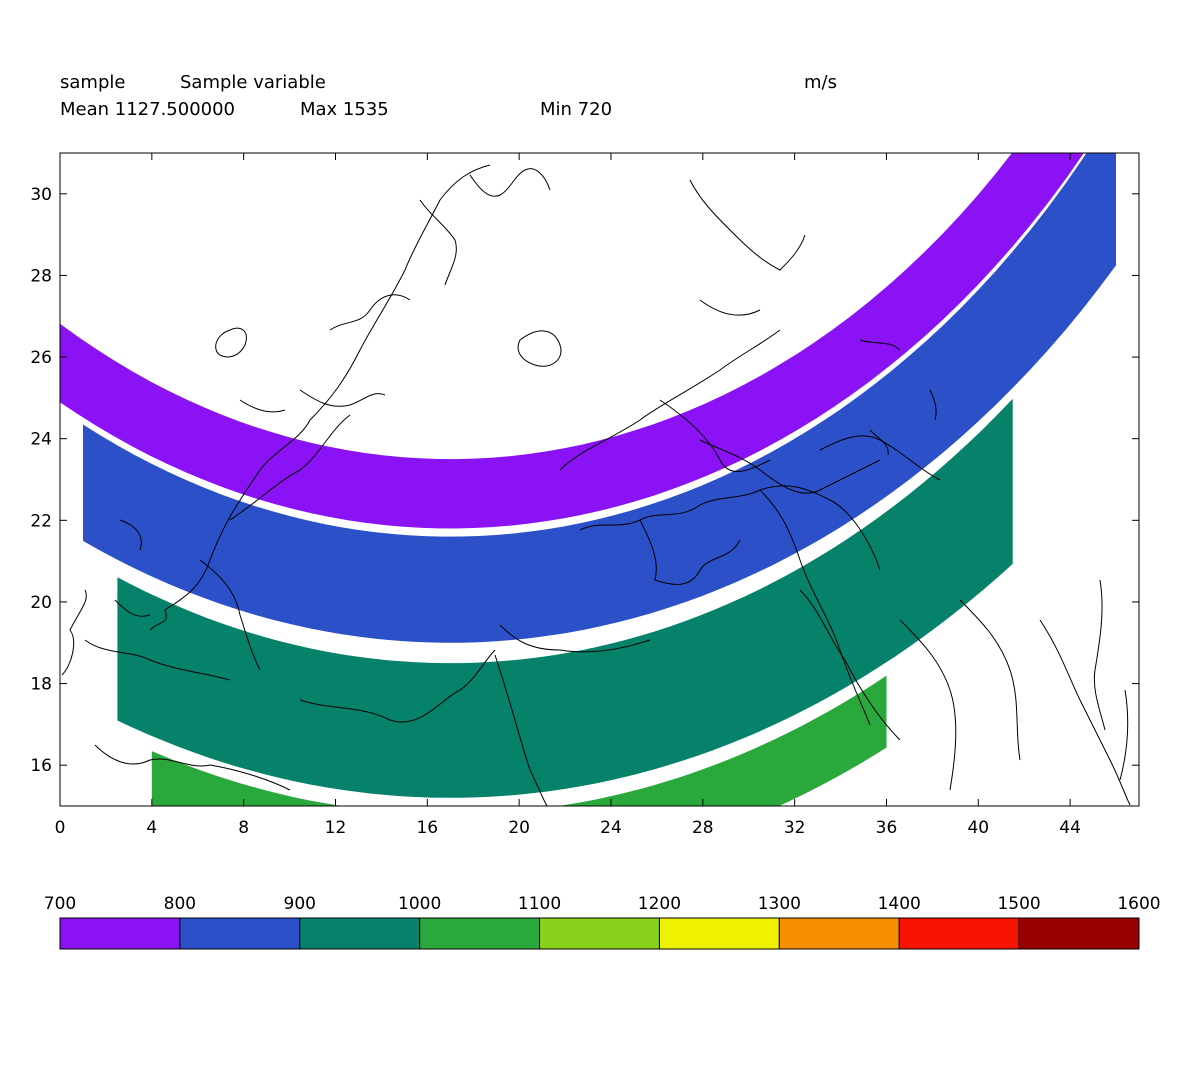  Describe the element at coordinates (300, 904) in the screenshot. I see `colorbar-level-label: 900` at that location.